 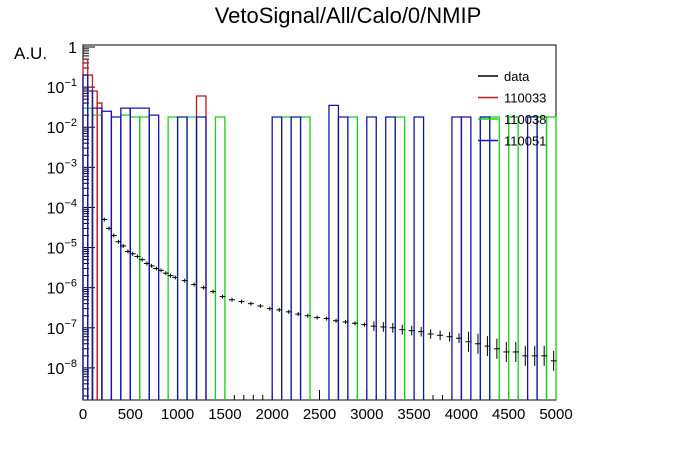 What do you see at coordinates (62, 288) in the screenshot?
I see `y-tick-label: 10⁻⁶` at bounding box center [62, 288].